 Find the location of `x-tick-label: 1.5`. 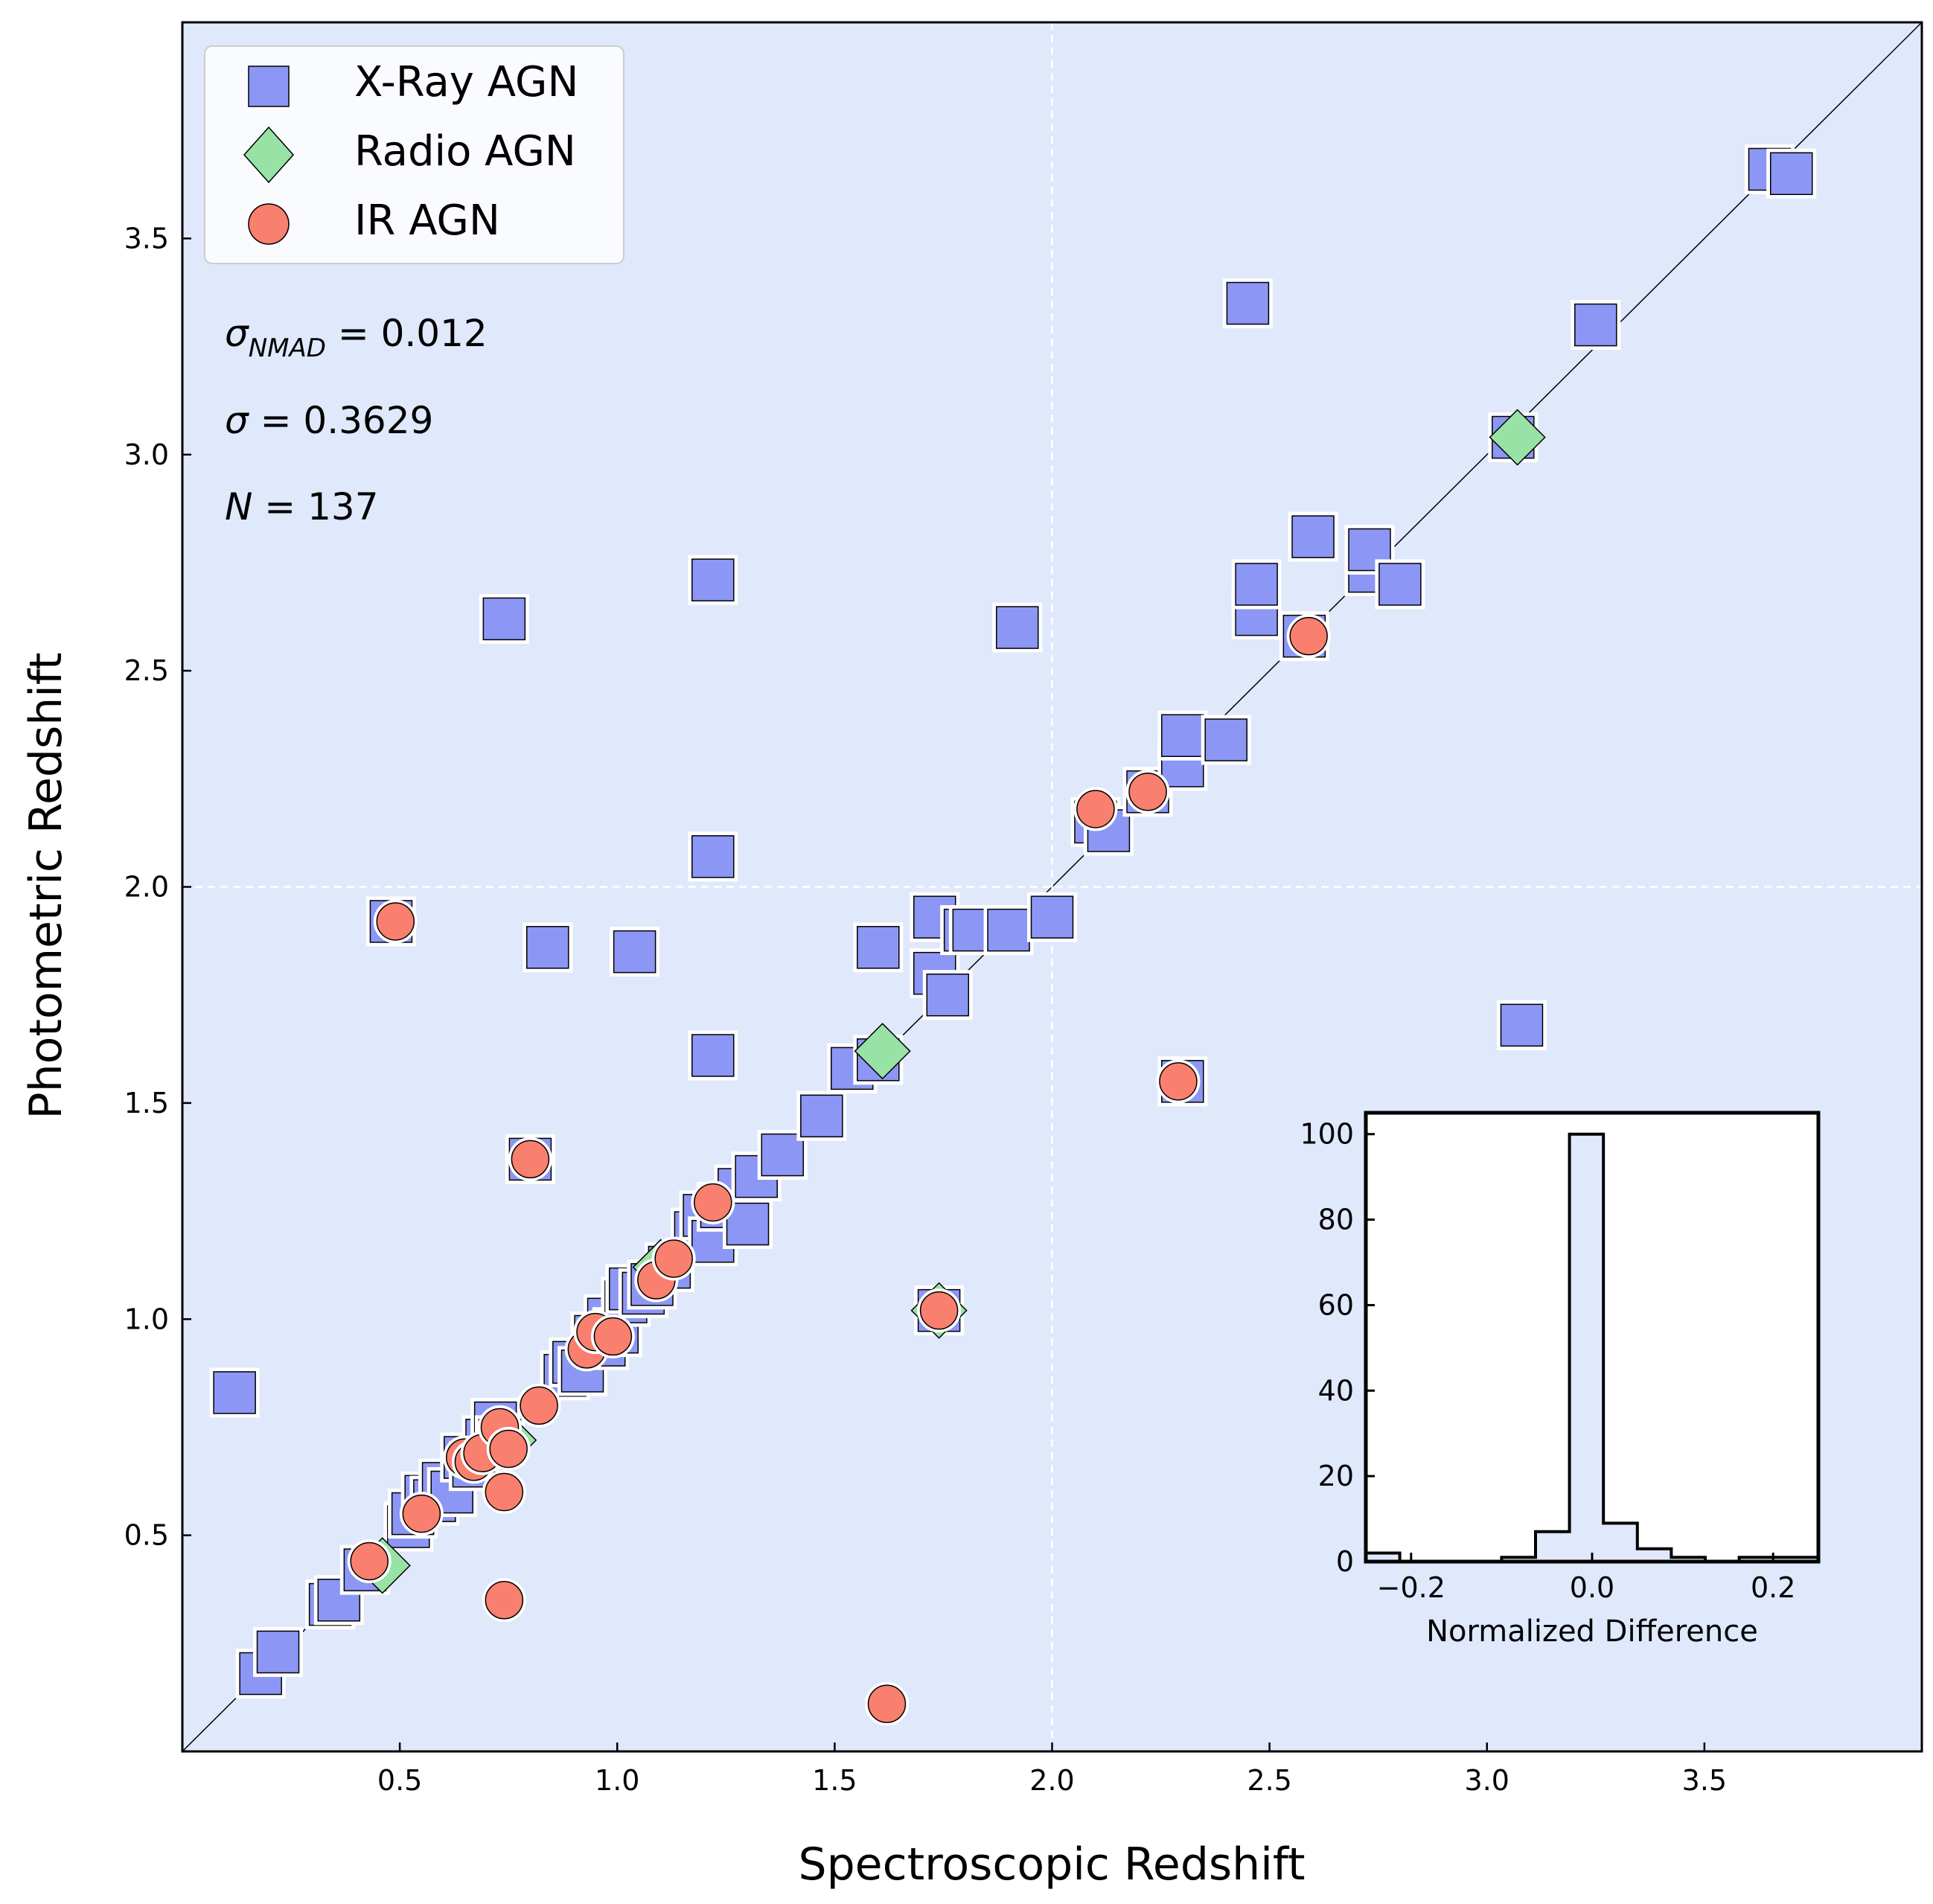

x-tick-label: 1.5 is located at coordinates (834, 1780).